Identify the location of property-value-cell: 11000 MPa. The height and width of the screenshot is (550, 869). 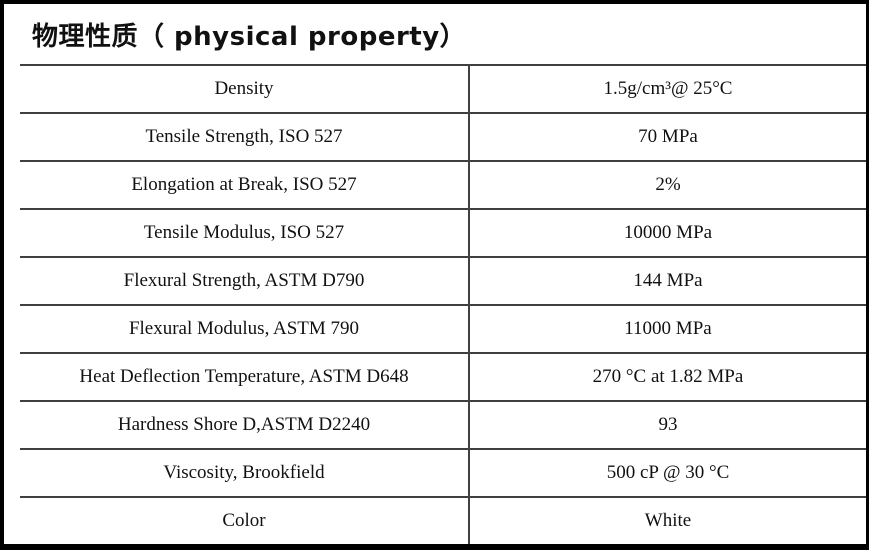
(668, 328).